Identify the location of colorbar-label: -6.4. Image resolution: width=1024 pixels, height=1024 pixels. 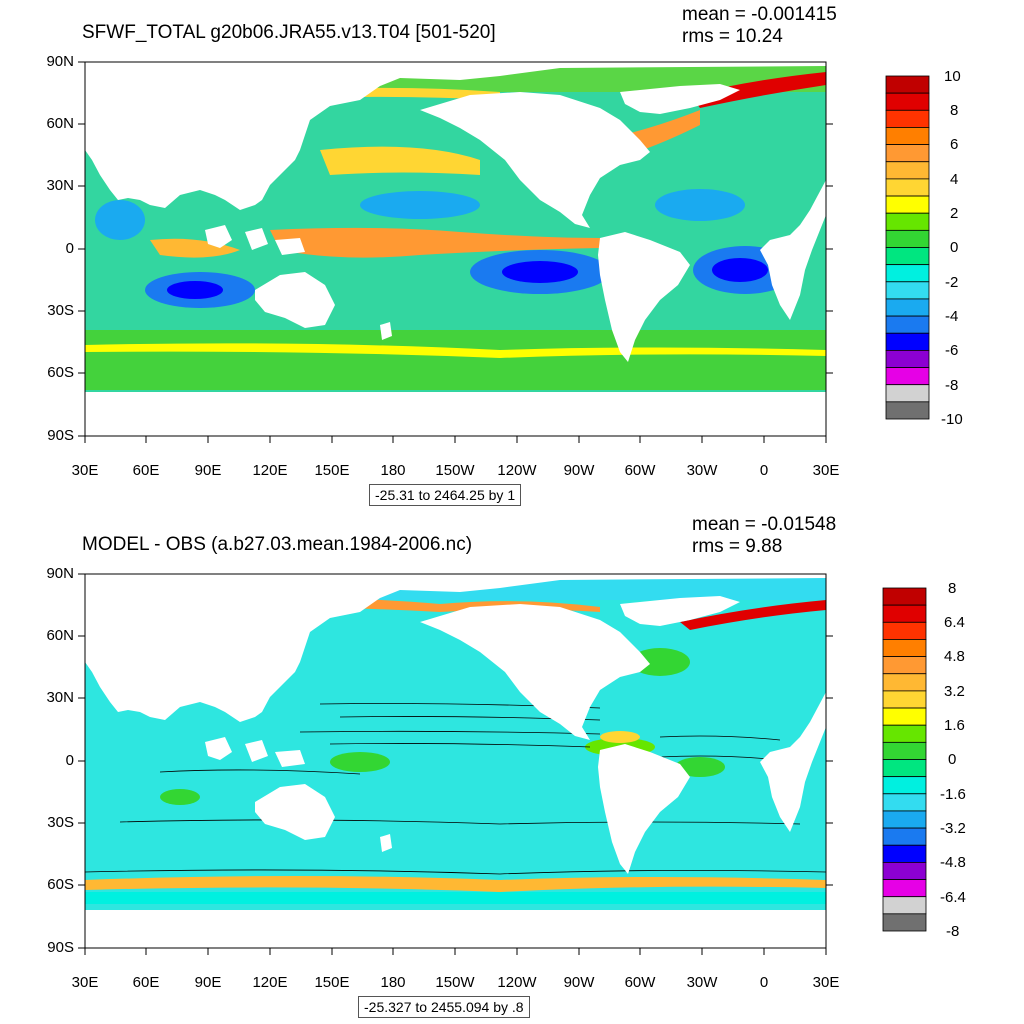
(953, 897).